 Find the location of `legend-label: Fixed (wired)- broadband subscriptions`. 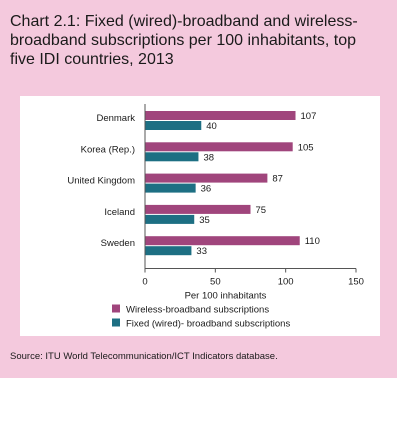

legend-label: Fixed (wired)- broadband subscriptions is located at coordinates (208, 324).